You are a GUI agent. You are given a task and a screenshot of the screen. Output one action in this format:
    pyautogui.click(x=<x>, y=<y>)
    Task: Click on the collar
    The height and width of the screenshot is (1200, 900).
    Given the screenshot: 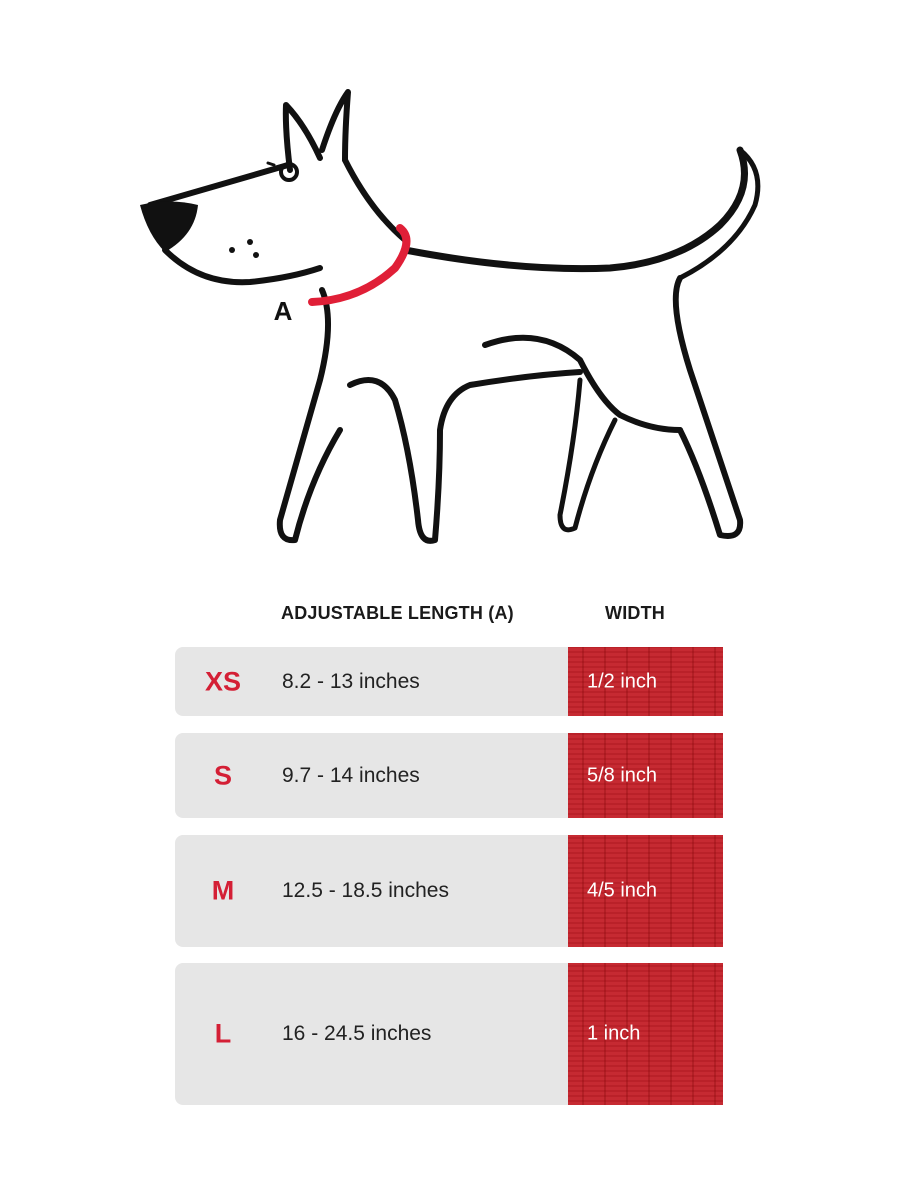 What is the action you would take?
    pyautogui.click(x=359, y=265)
    